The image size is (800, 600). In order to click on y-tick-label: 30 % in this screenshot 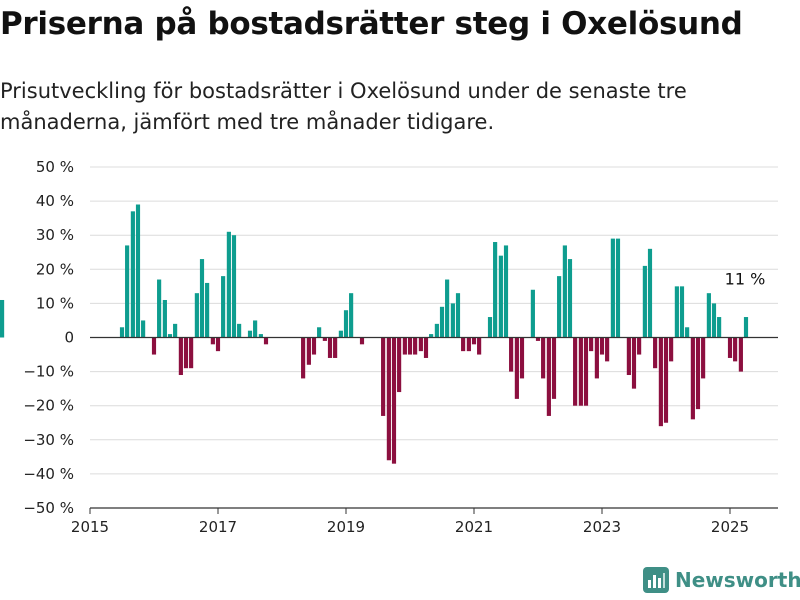, I will do `click(55, 235)`.